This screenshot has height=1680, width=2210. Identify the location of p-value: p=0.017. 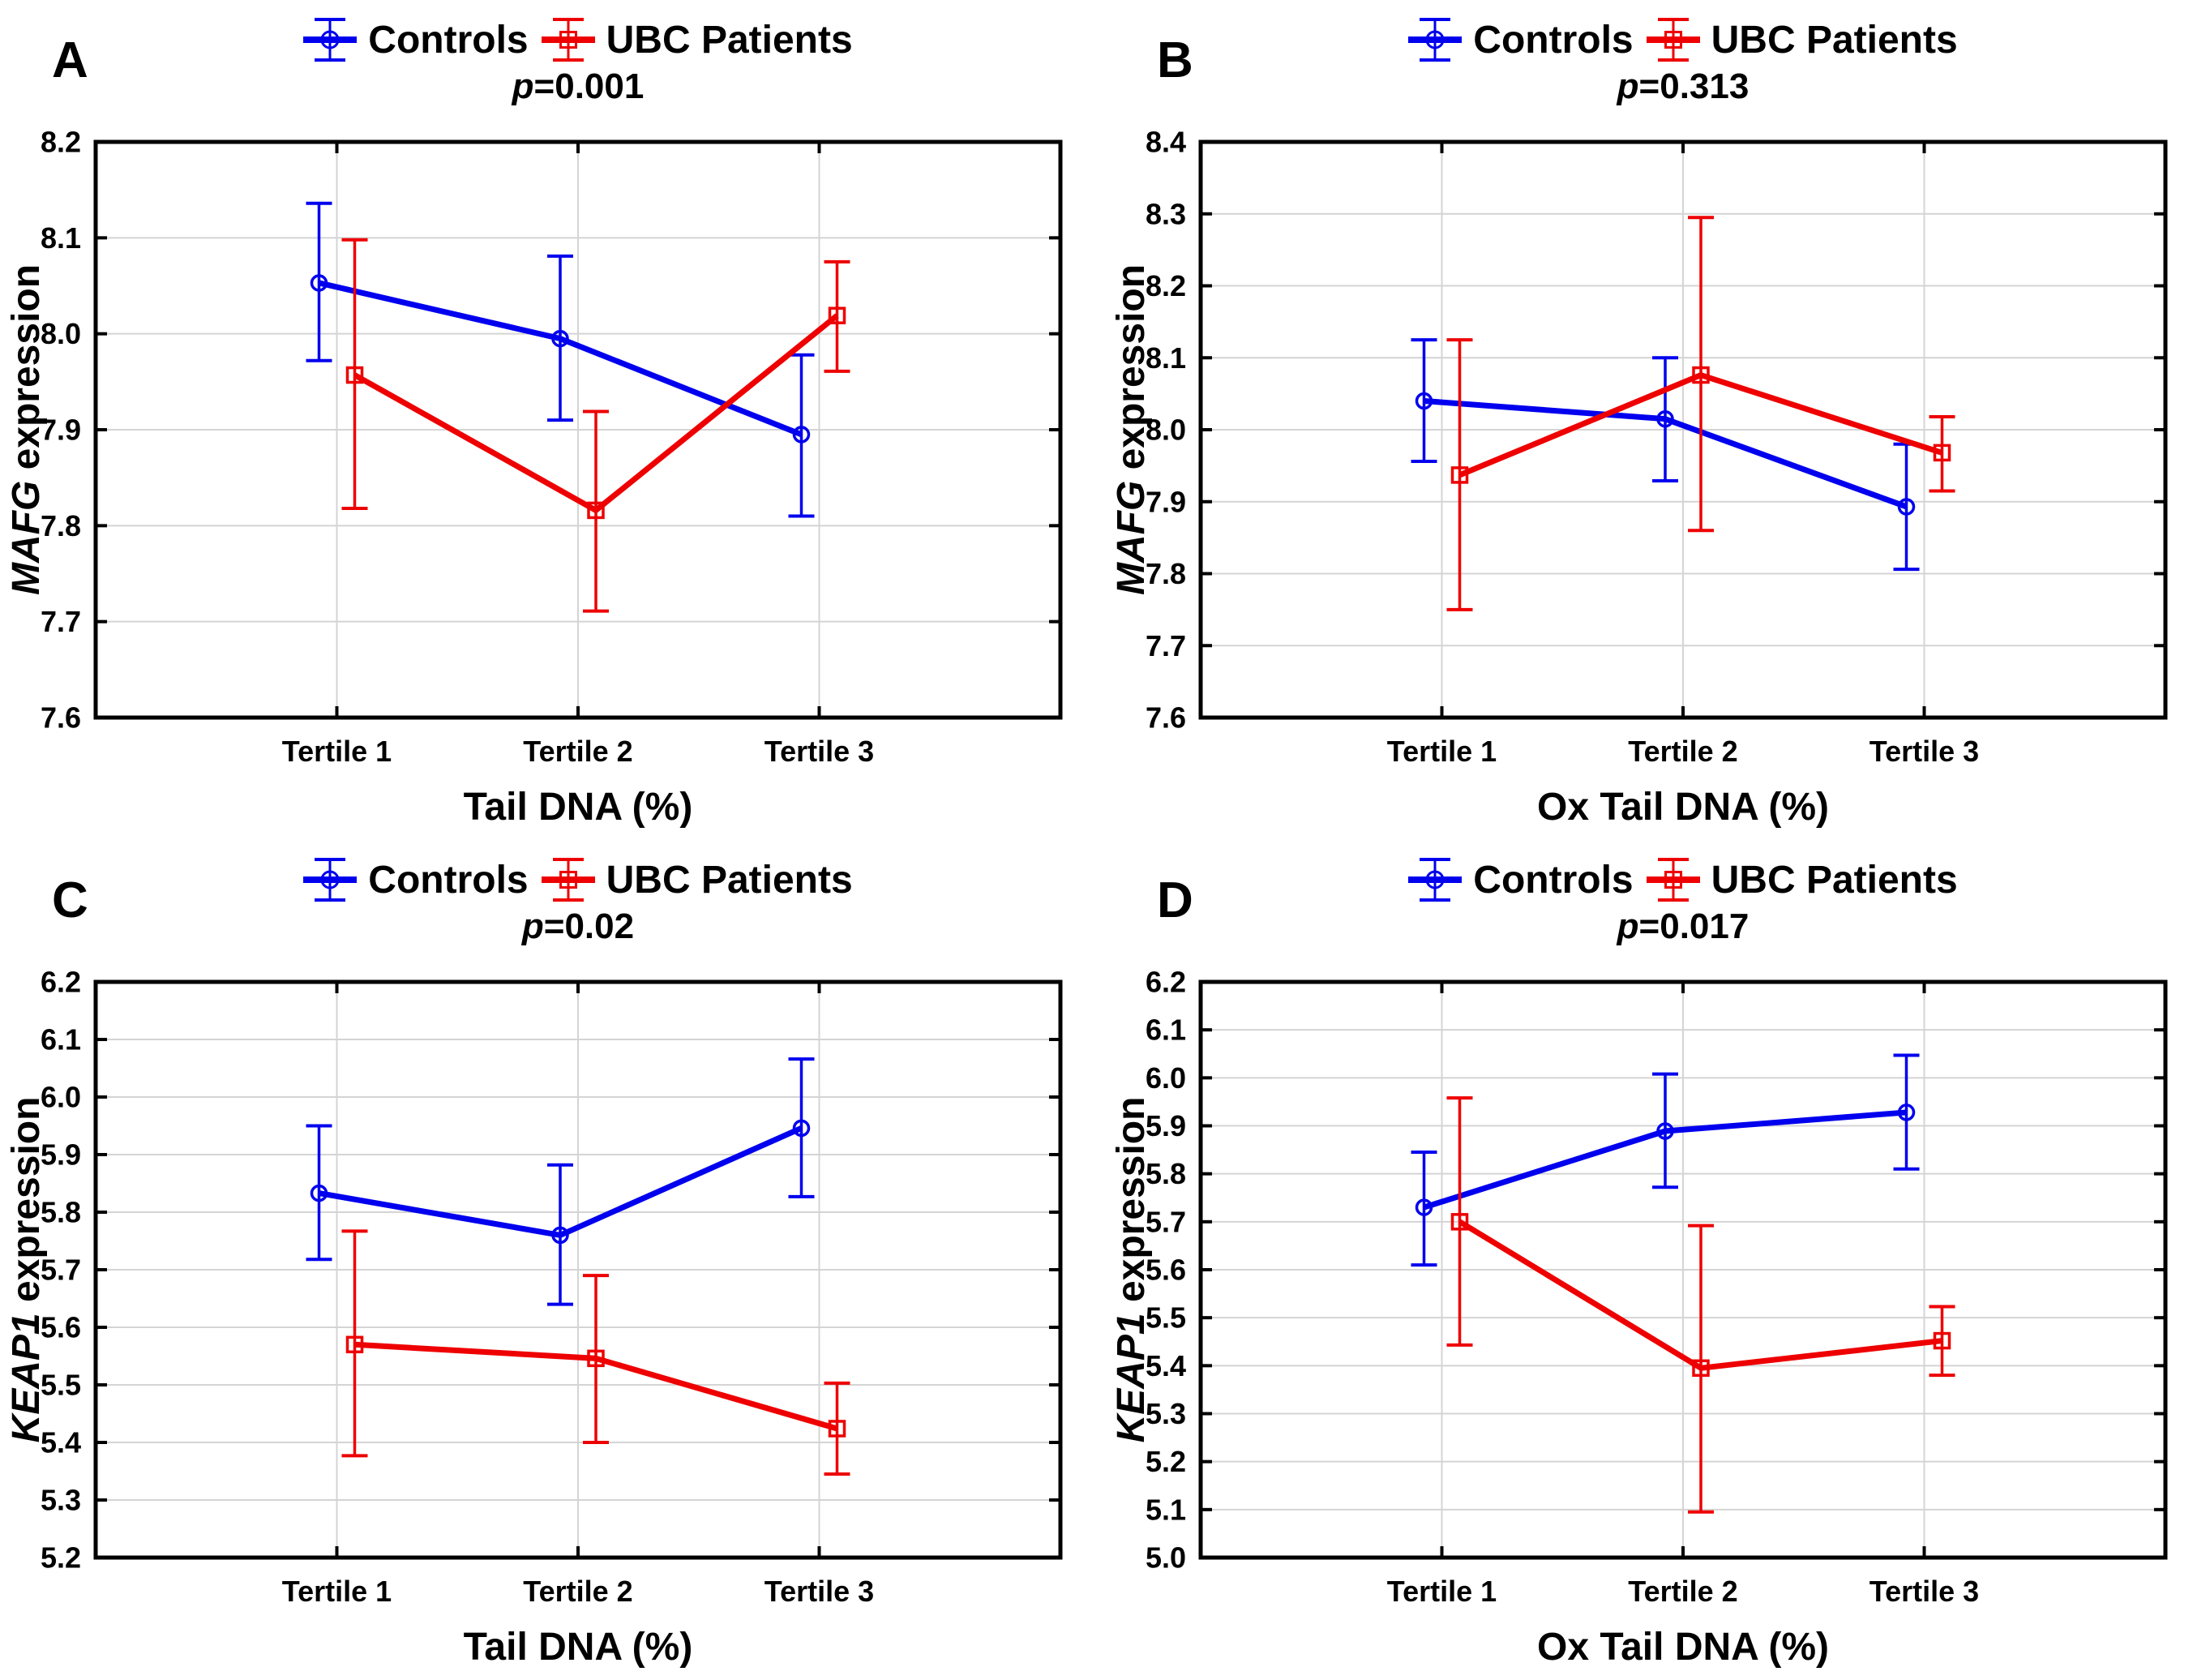
(1683, 926).